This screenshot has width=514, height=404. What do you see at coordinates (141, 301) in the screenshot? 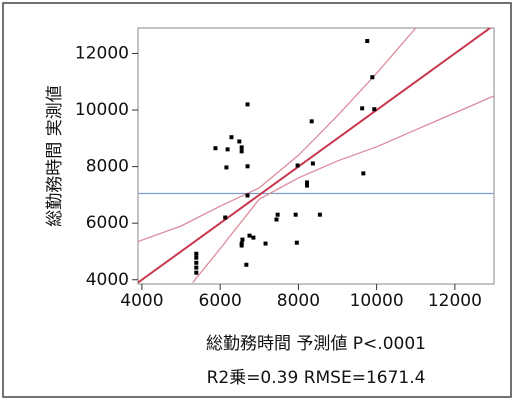
I see `x-tick-label: 4000` at bounding box center [141, 301].